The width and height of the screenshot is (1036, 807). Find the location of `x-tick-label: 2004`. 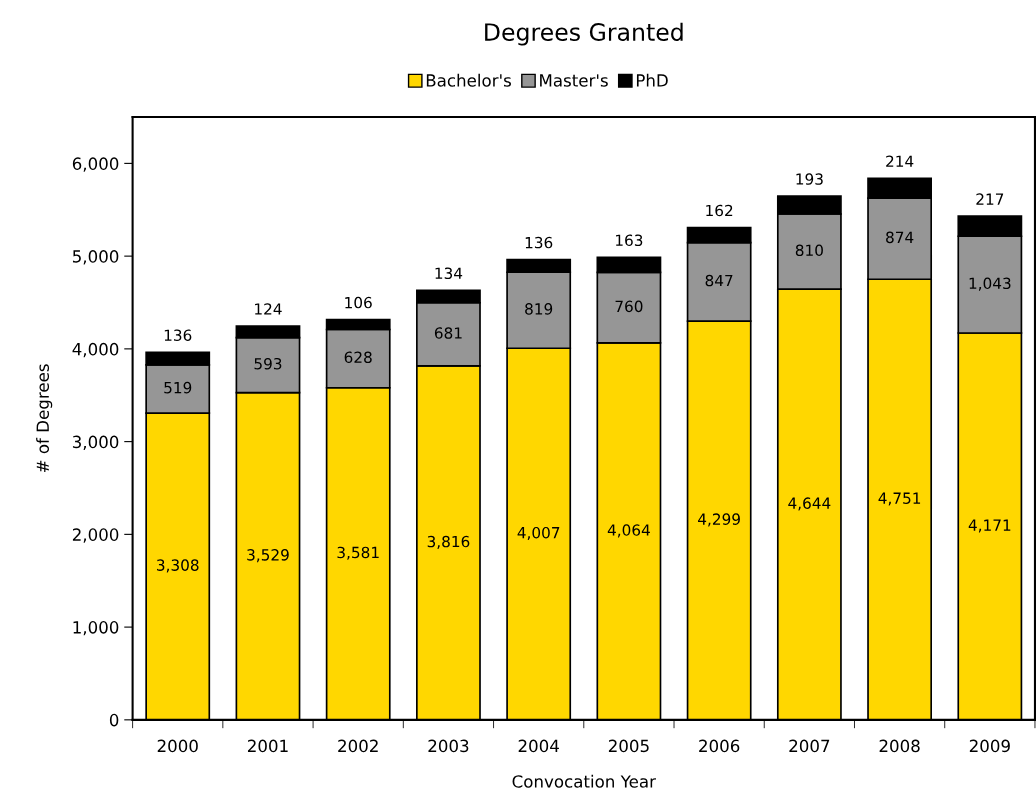

x-tick-label: 2004 is located at coordinates (538, 746).